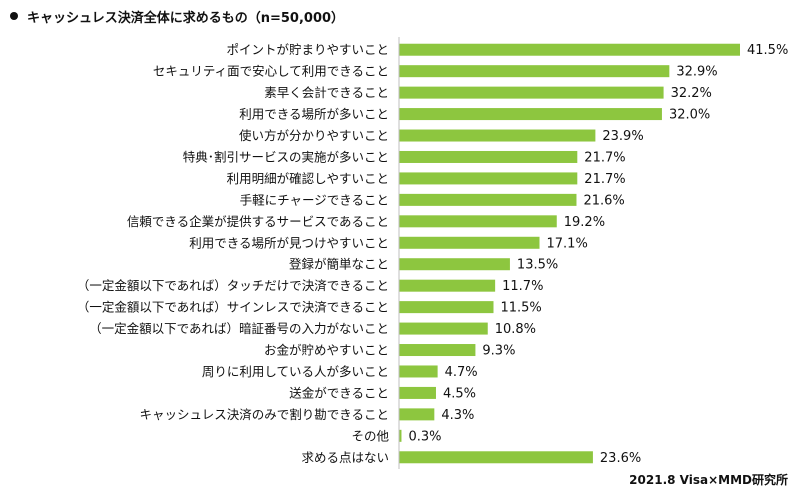  Describe the element at coordinates (258, 221) in the screenshot. I see `category-label: 信頼できる企業が提供するサービスであること` at that location.